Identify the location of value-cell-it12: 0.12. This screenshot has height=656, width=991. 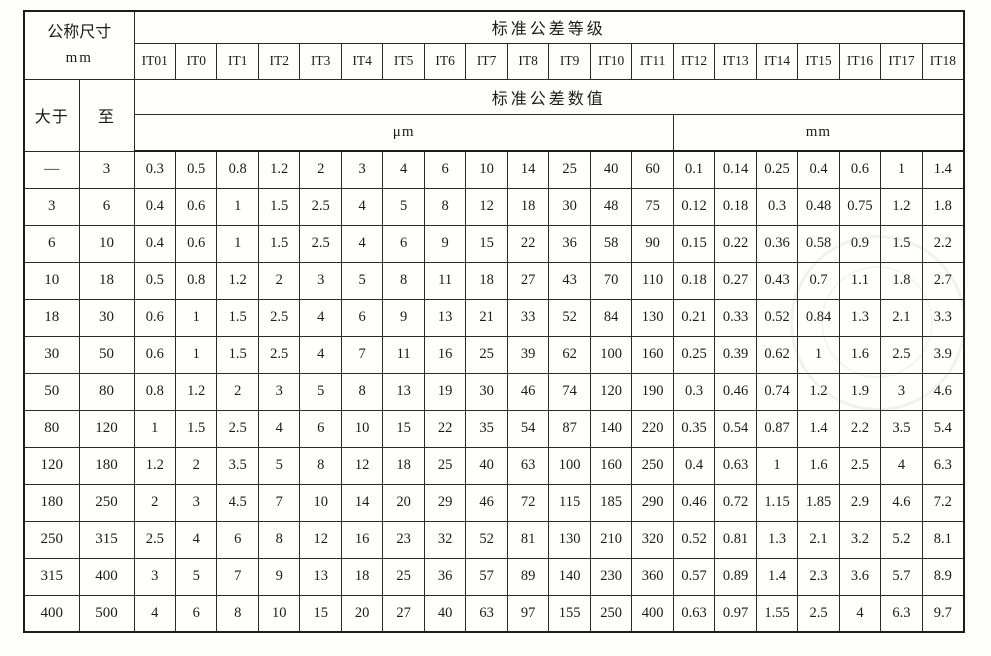
(694, 206).